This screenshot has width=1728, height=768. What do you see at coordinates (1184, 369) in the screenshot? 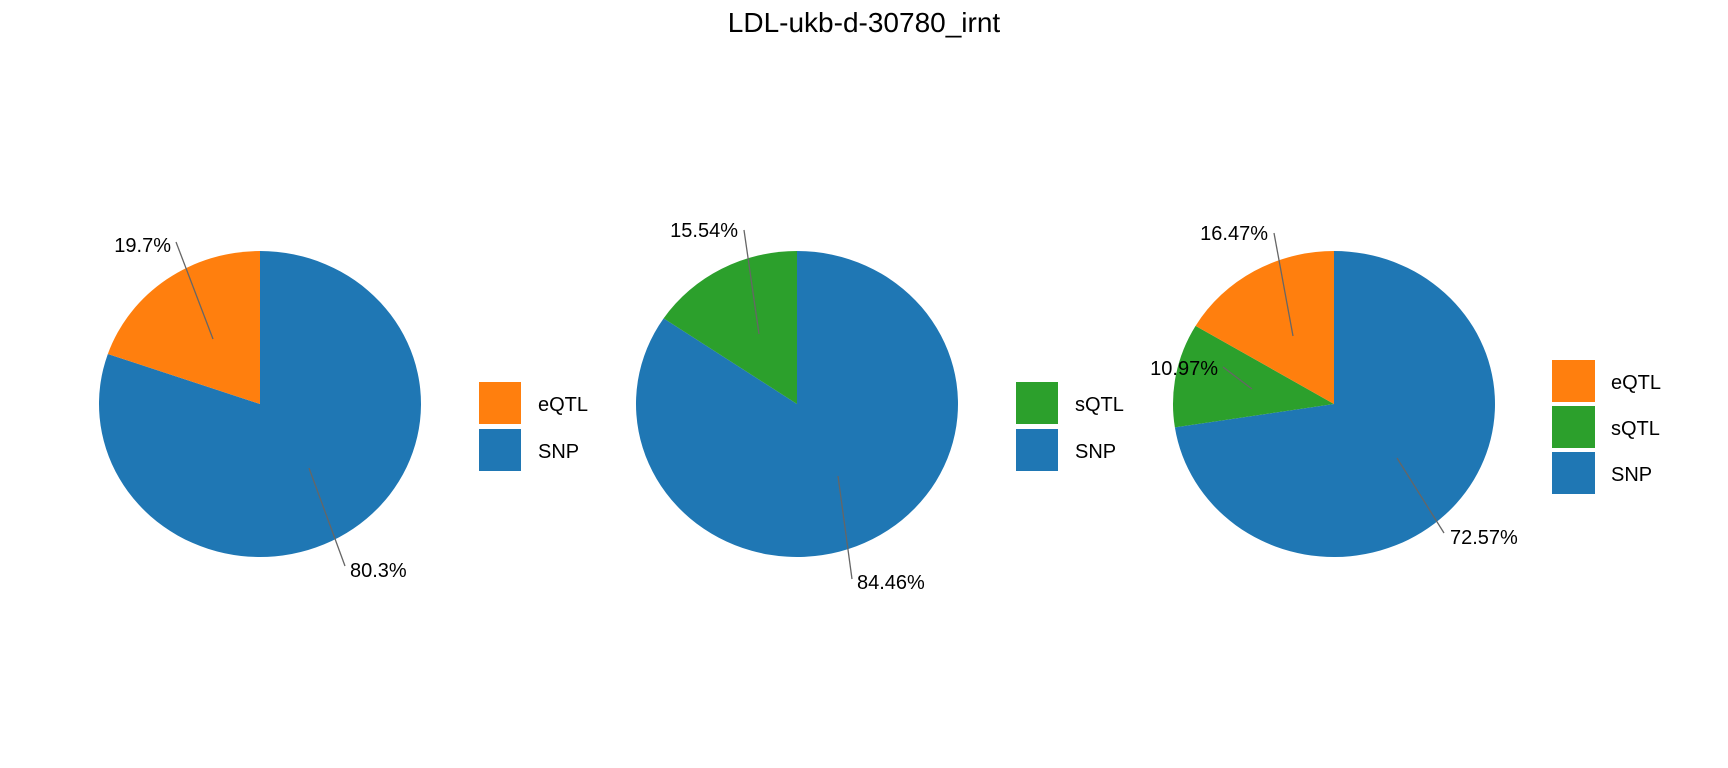
I see `slice-label: 10.97%` at bounding box center [1184, 369].